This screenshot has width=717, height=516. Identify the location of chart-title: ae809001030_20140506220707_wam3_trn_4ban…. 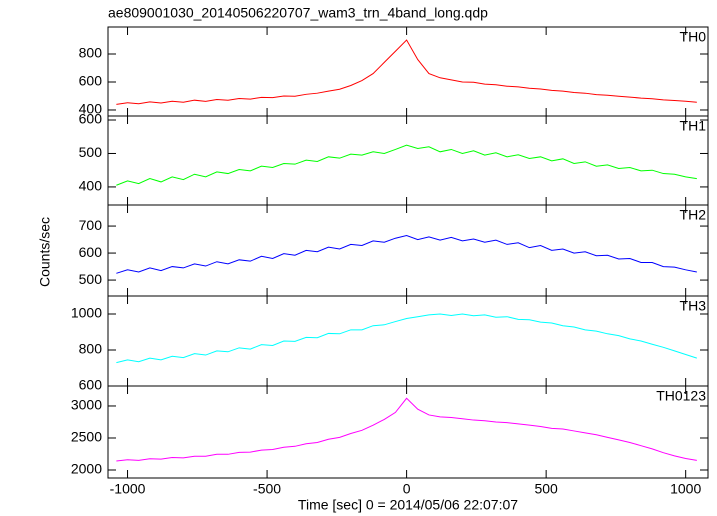
(298, 13).